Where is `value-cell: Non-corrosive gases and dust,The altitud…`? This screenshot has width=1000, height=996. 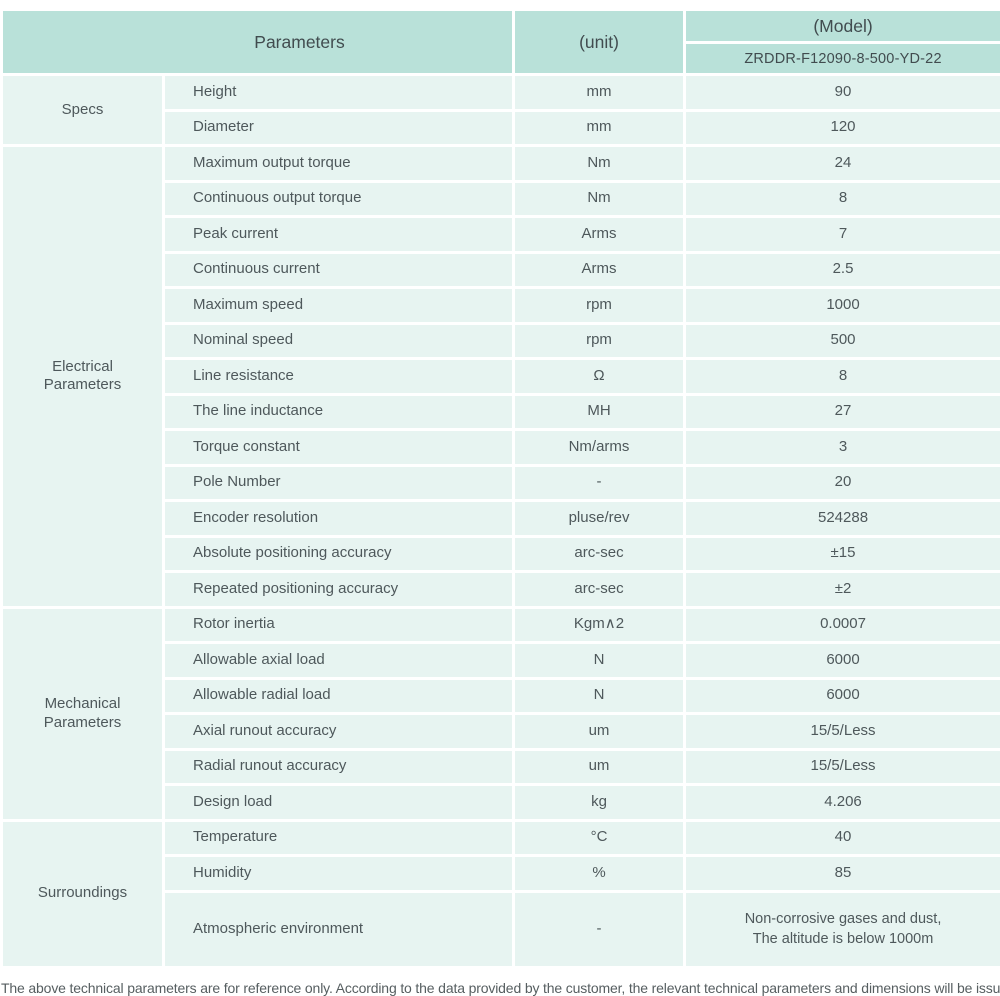 value-cell: Non-corrosive gases and dust,The altitud… is located at coordinates (842, 929).